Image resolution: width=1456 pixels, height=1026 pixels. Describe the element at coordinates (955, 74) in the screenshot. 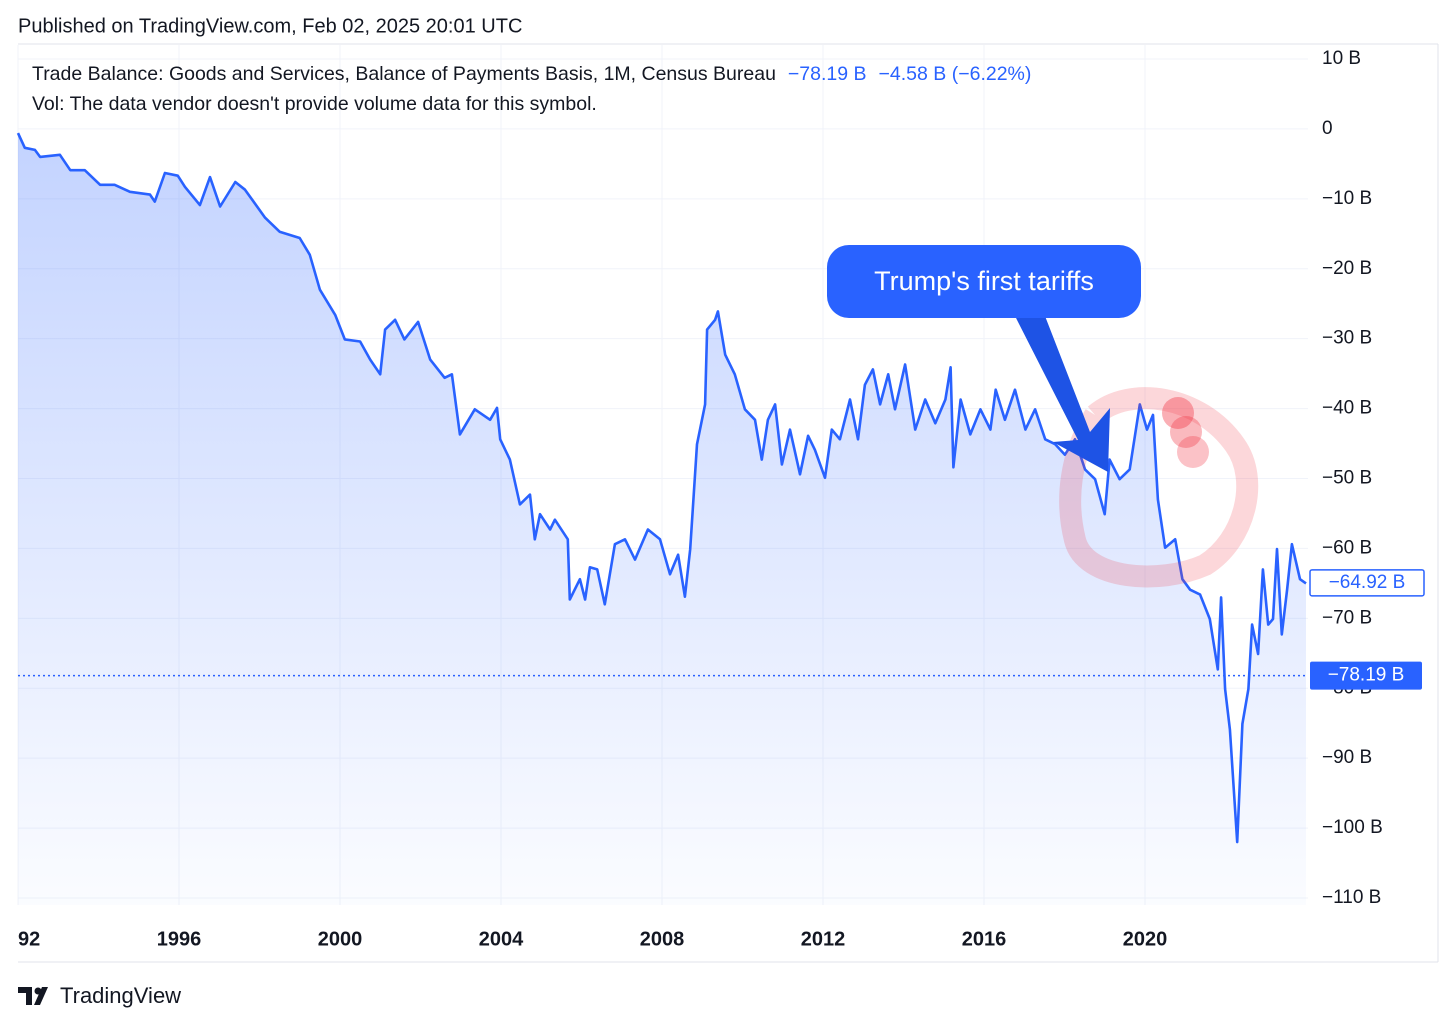

I see `legend-change: −4.58 B (−6.22%)` at that location.